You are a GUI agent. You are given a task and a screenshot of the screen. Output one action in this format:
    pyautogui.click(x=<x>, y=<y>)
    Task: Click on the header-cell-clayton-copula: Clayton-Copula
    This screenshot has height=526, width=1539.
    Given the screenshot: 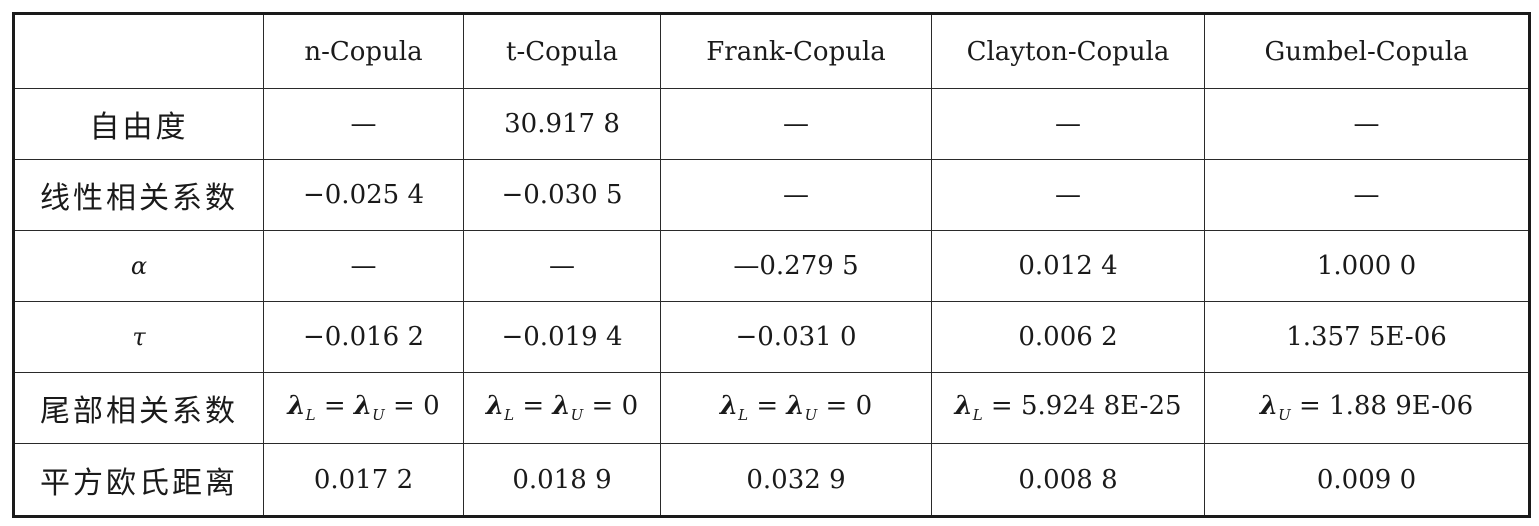 What is the action you would take?
    pyautogui.click(x=1068, y=51)
    